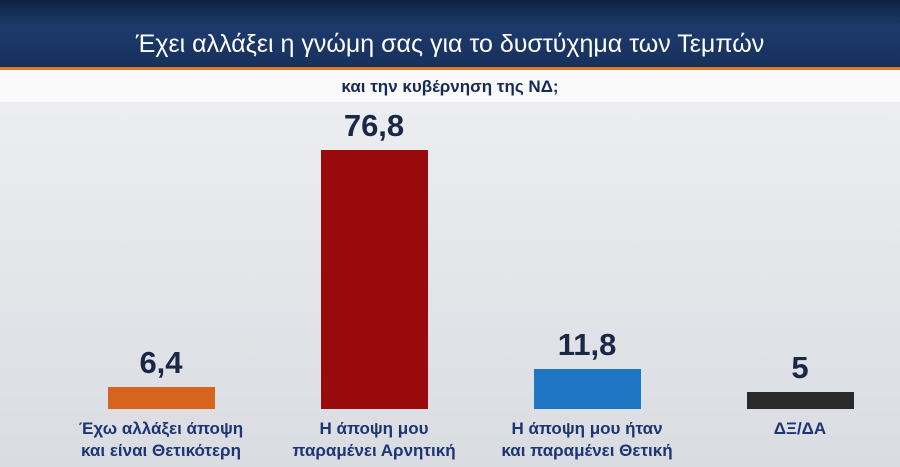  I want to click on header-band, so click(450, 33).